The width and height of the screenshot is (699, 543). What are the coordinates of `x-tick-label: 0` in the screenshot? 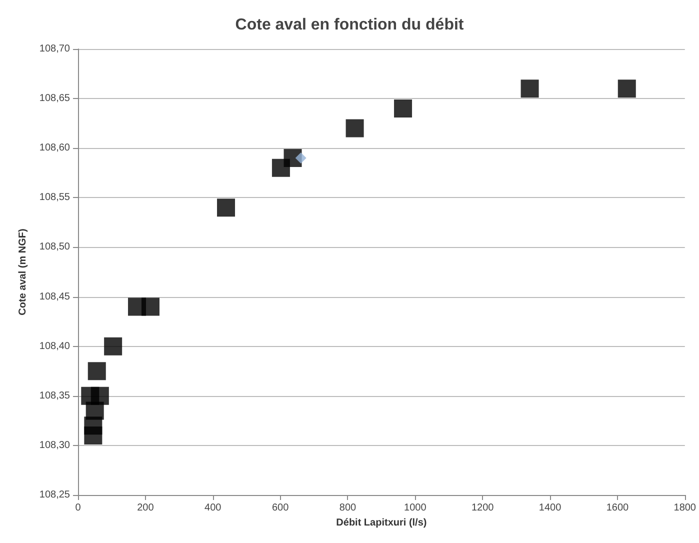 It's located at (78, 508).